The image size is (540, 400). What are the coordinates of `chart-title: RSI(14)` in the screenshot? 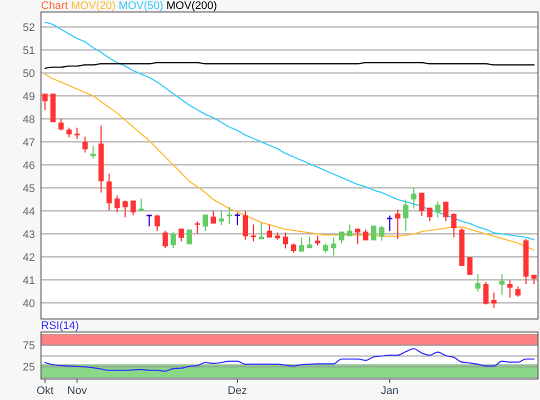 It's located at (60, 326).